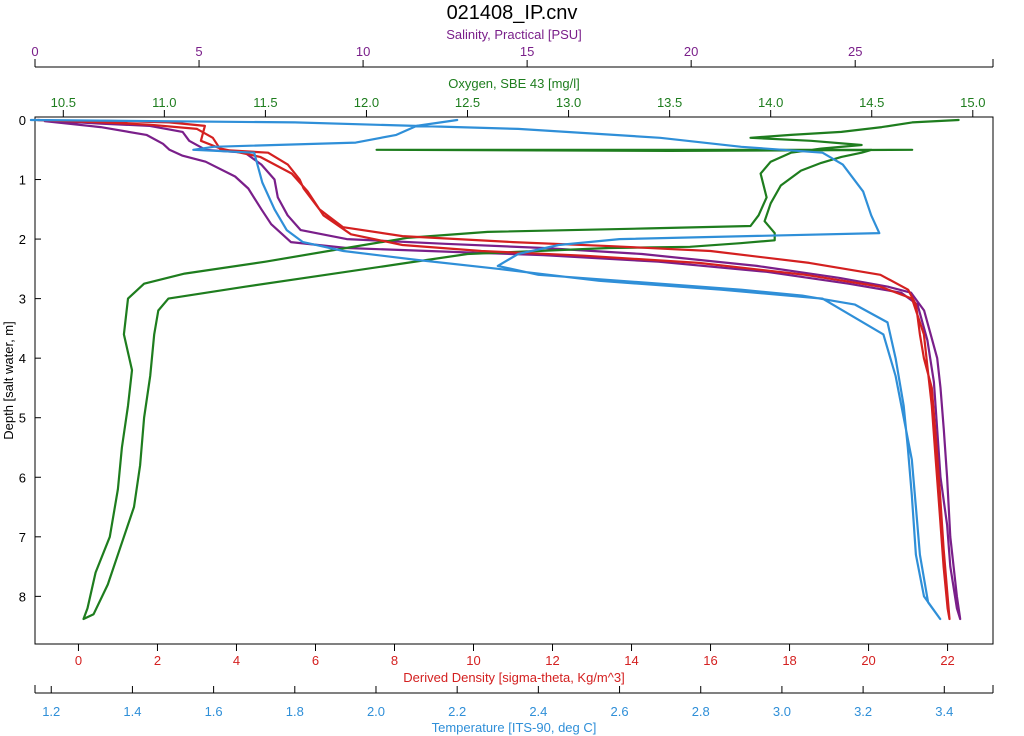  Describe the element at coordinates (315, 660) in the screenshot. I see `x-tick-label: 6` at that location.